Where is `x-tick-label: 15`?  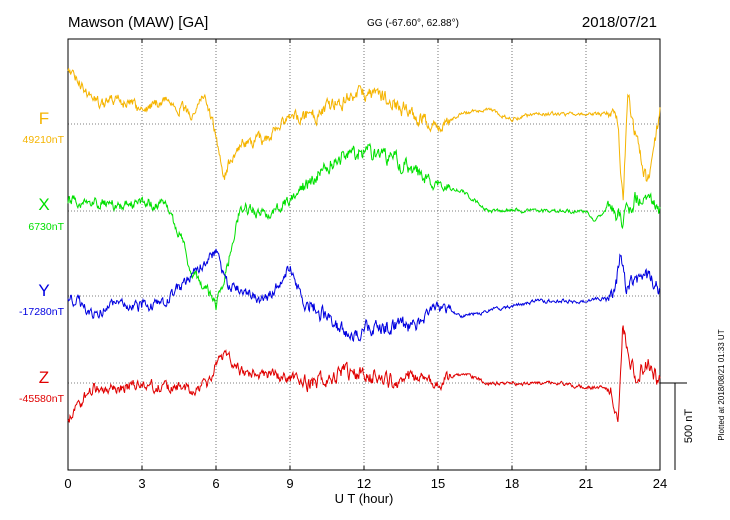 x-tick-label: 15 is located at coordinates (438, 483).